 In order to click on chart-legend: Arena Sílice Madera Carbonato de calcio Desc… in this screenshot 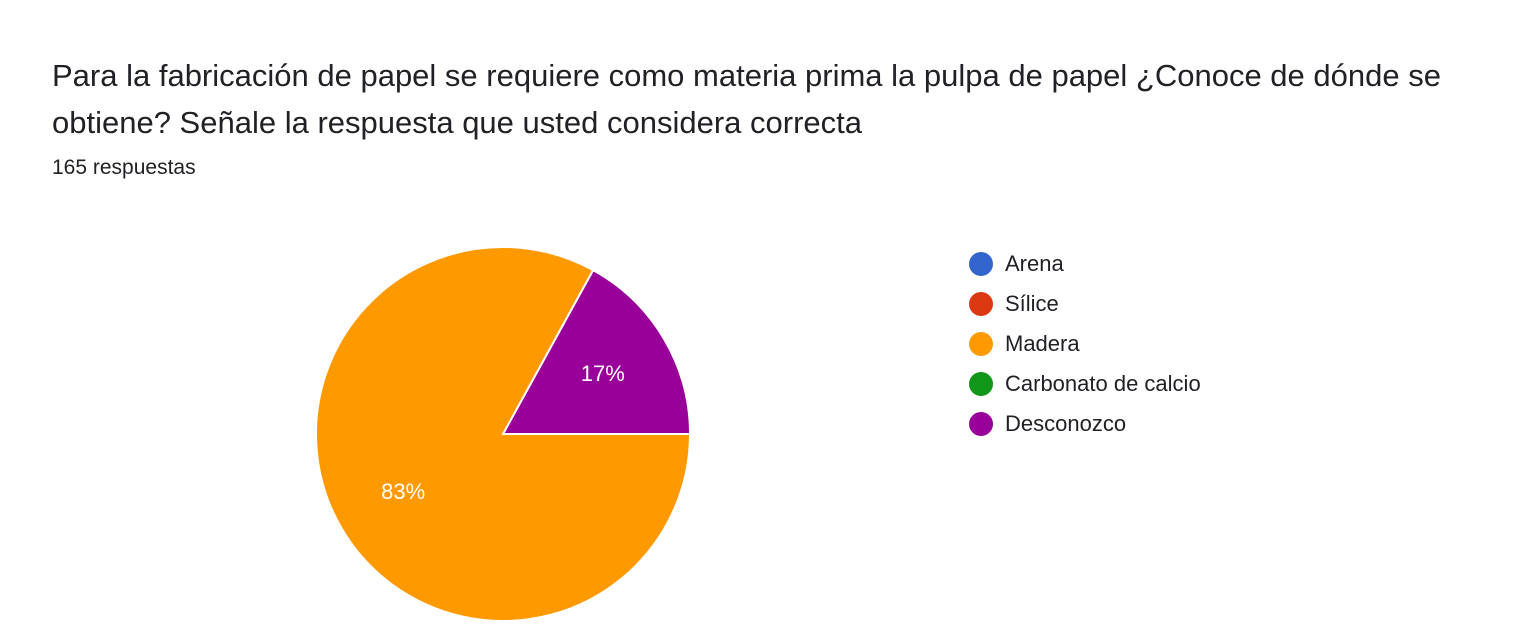, I will do `click(1085, 344)`.